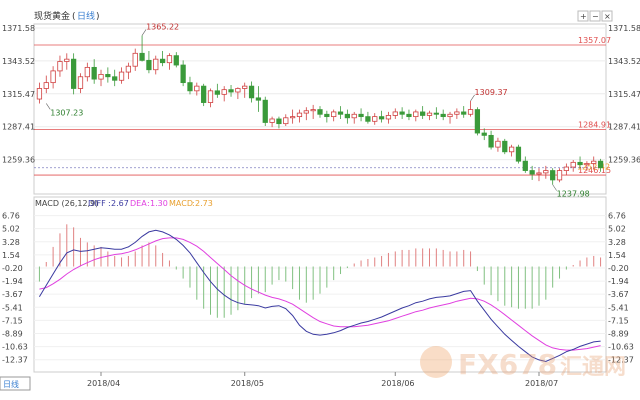 The image size is (640, 400). Describe the element at coordinates (617, 242) in the screenshot. I see `macd-y-tick-right: 3.28` at that location.